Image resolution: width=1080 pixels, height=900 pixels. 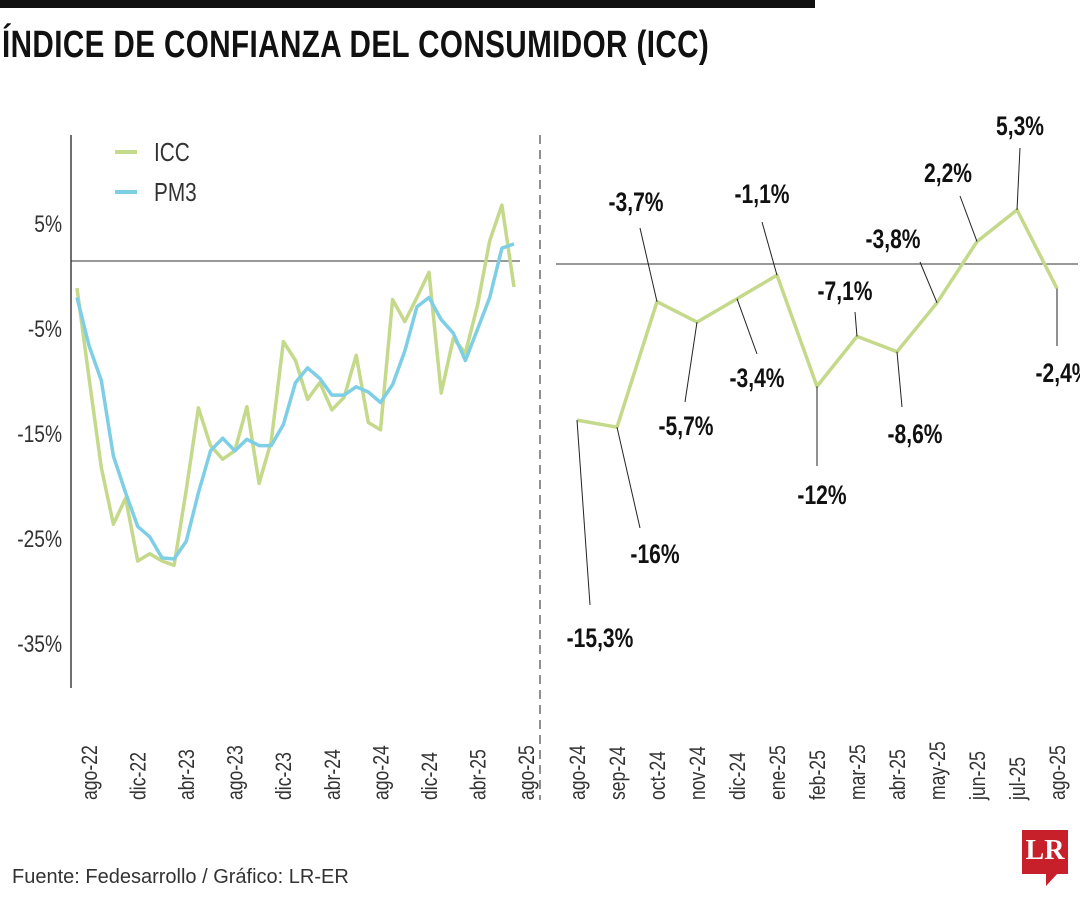 I want to click on logo-tail, so click(x=1052, y=879).